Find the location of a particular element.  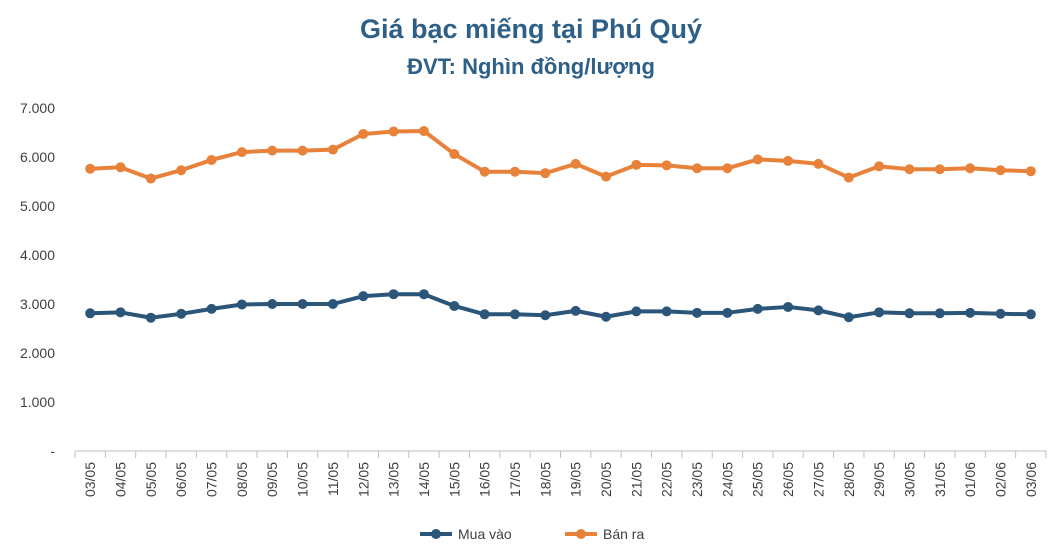

x-tick-label: 12/05 is located at coordinates (363, 479).